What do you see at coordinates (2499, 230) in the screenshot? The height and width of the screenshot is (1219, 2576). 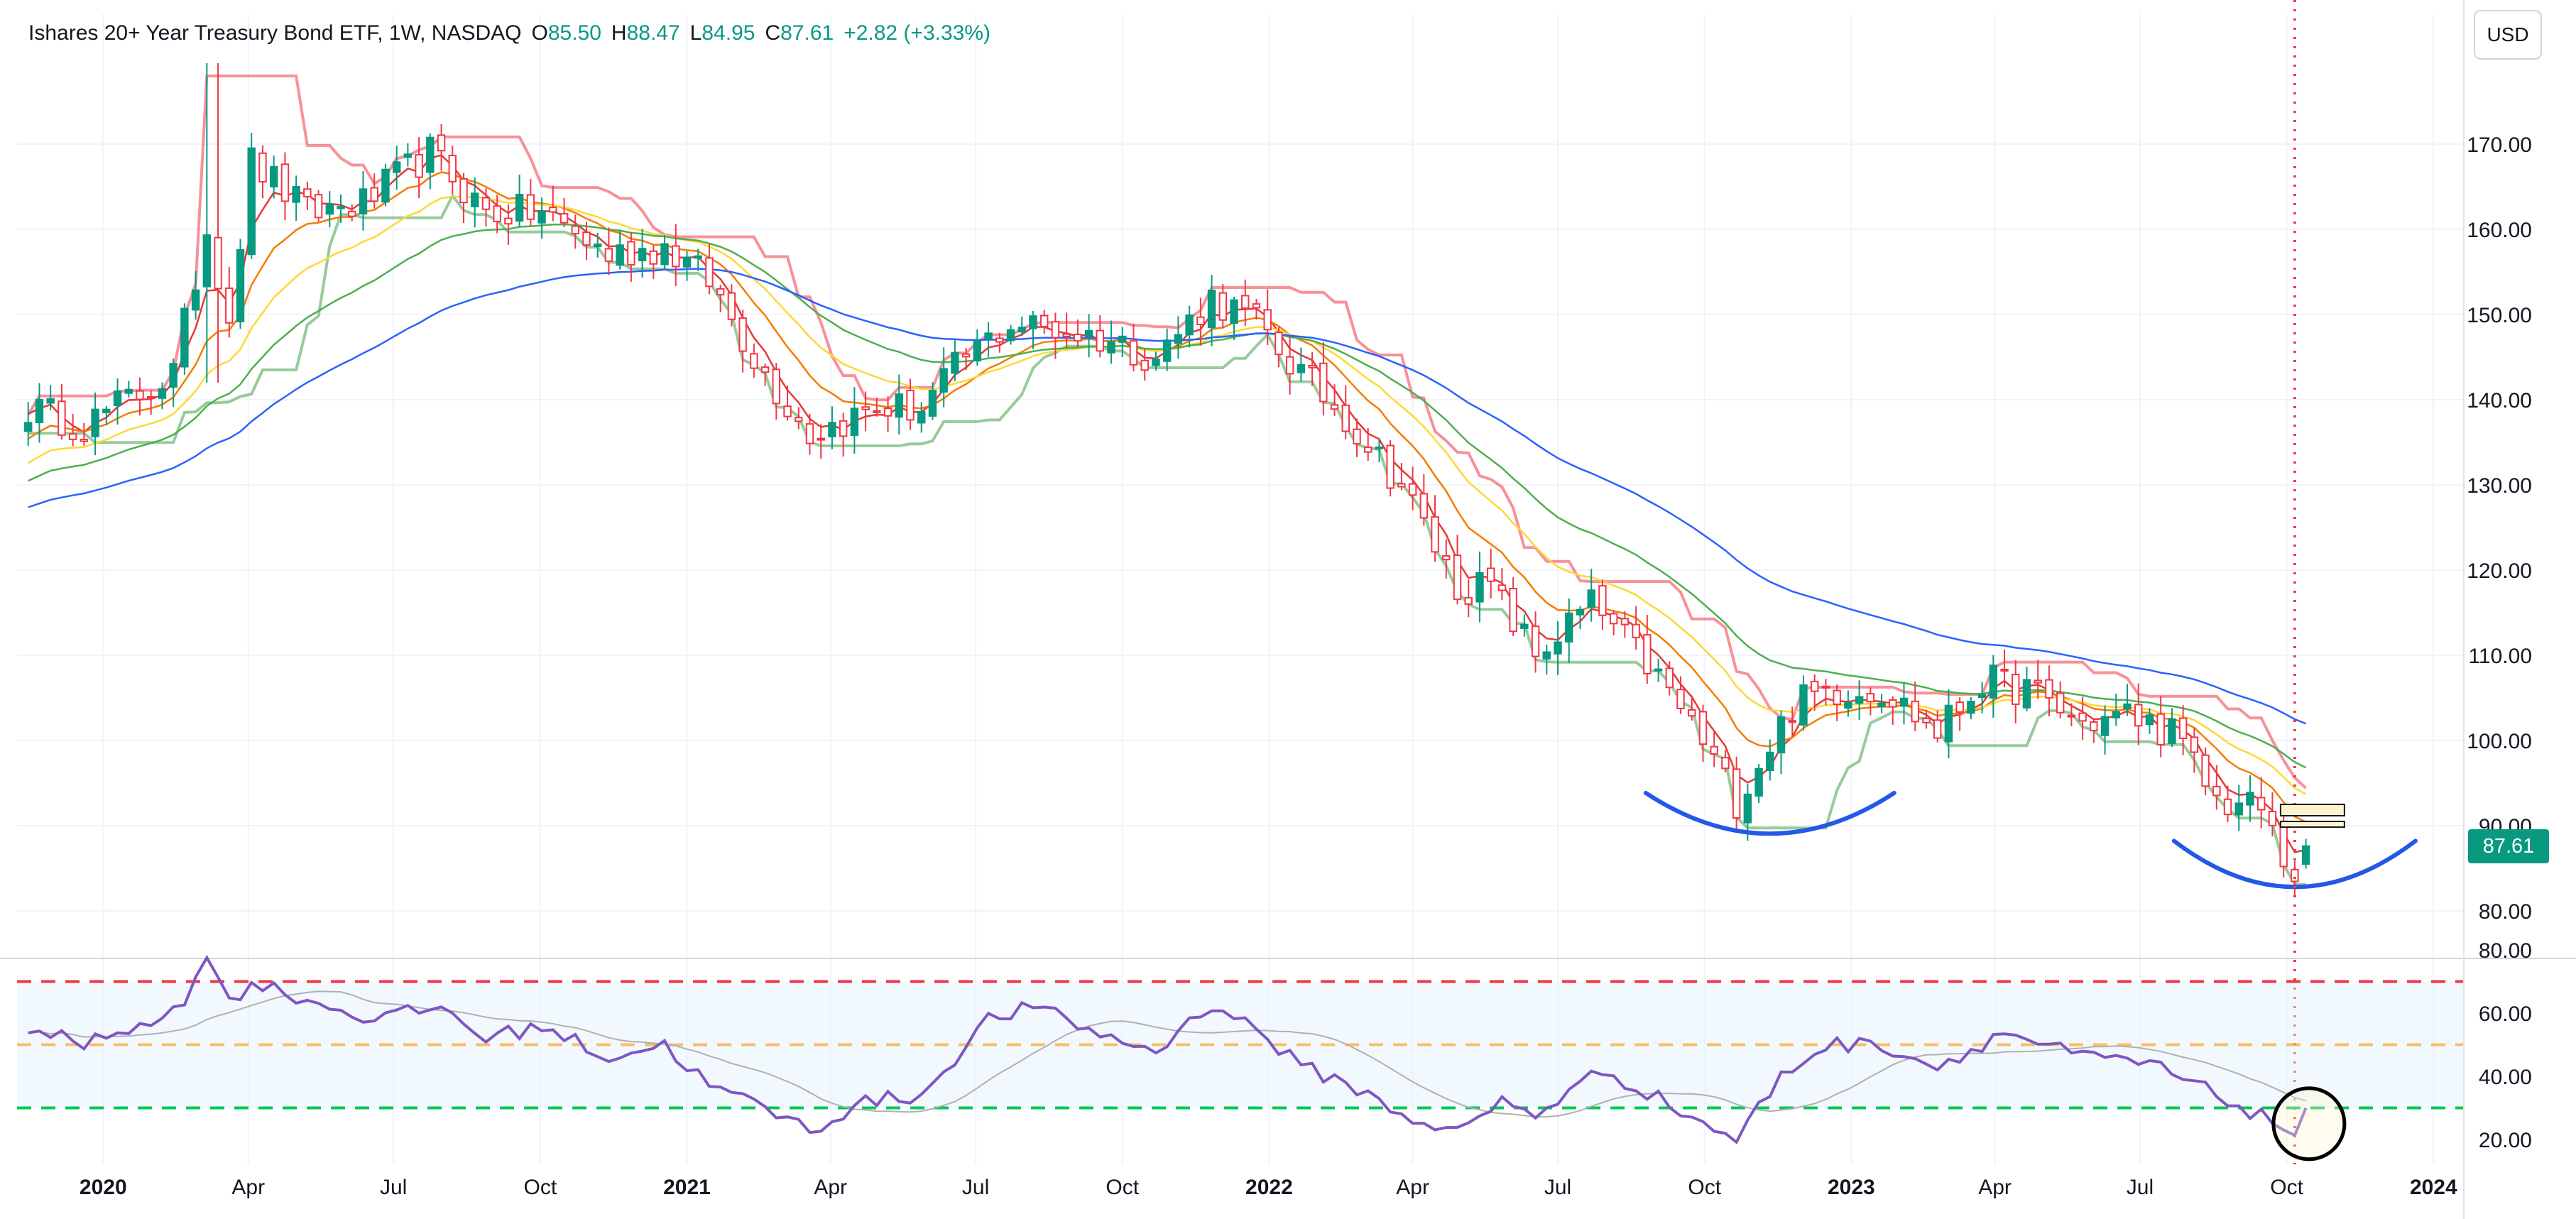 I see `price-axis-label: 160.00` at bounding box center [2499, 230].